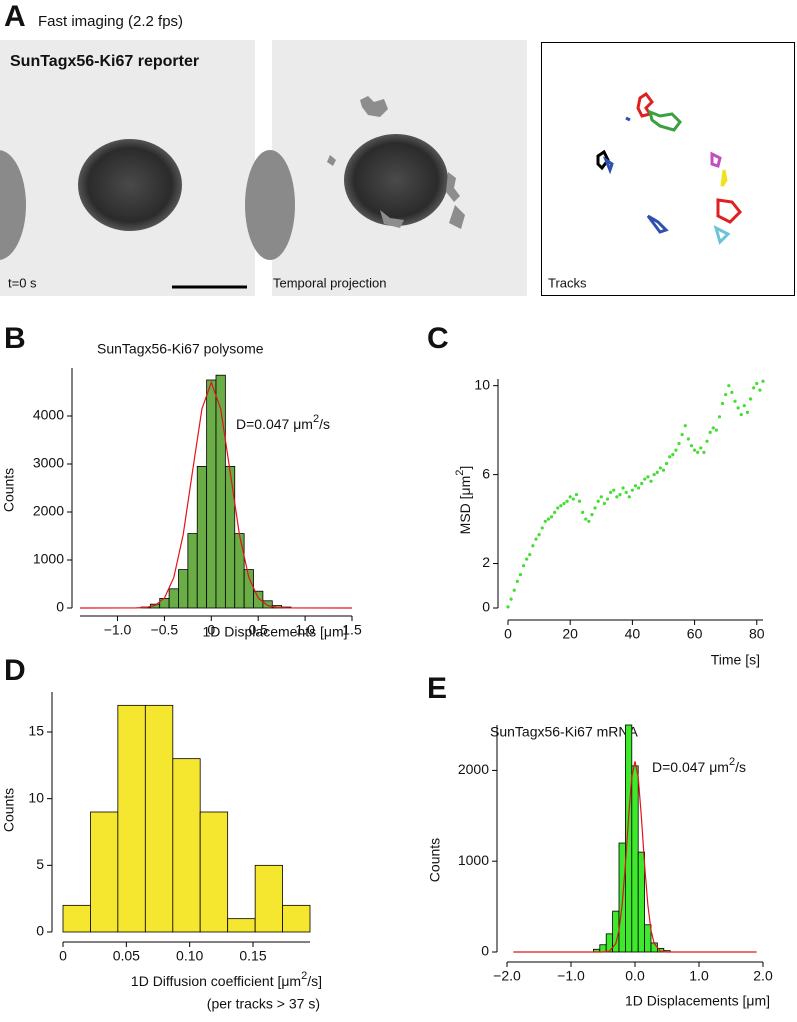 Image resolution: width=797 pixels, height=1022 pixels. I want to click on x-axis-label: 1D Diffusion coefficient [μm2/s], so click(226, 979).